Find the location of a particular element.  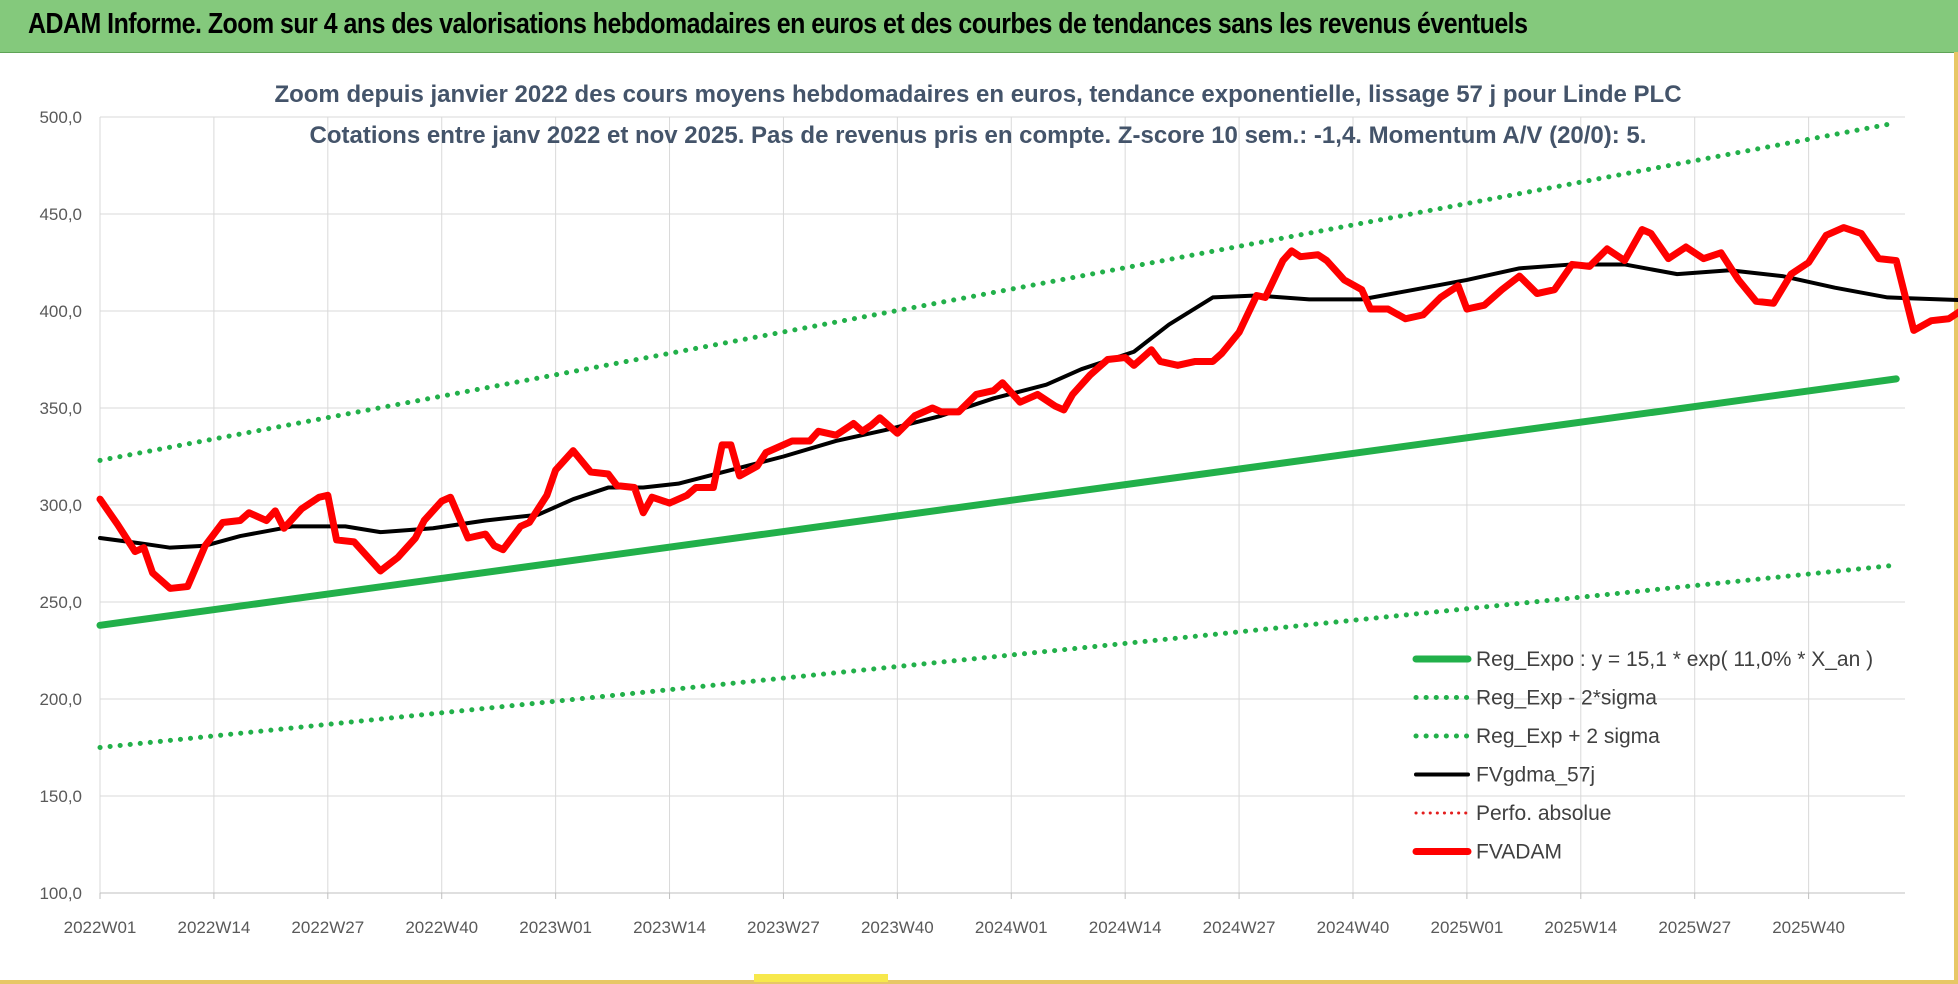

legend-label: Perfo. absolue is located at coordinates (1543, 813).